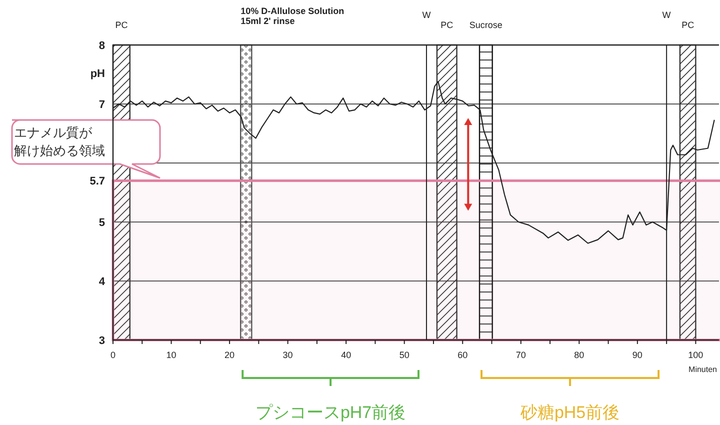 The image size is (720, 425). What do you see at coordinates (171, 355) in the screenshot?
I see `x-tick-label: 10` at bounding box center [171, 355].